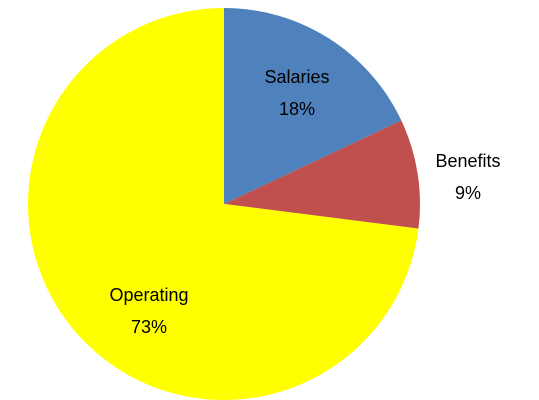 The height and width of the screenshot is (400, 539). I want to click on slice-value-label: 73%, so click(149, 327).